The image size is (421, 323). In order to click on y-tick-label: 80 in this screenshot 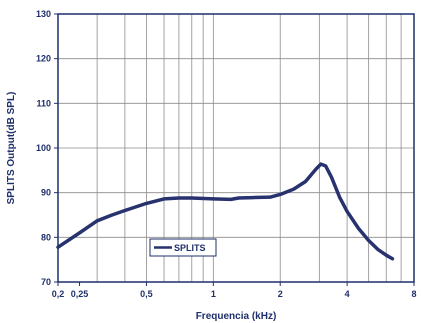, I will do `click(46, 237)`.